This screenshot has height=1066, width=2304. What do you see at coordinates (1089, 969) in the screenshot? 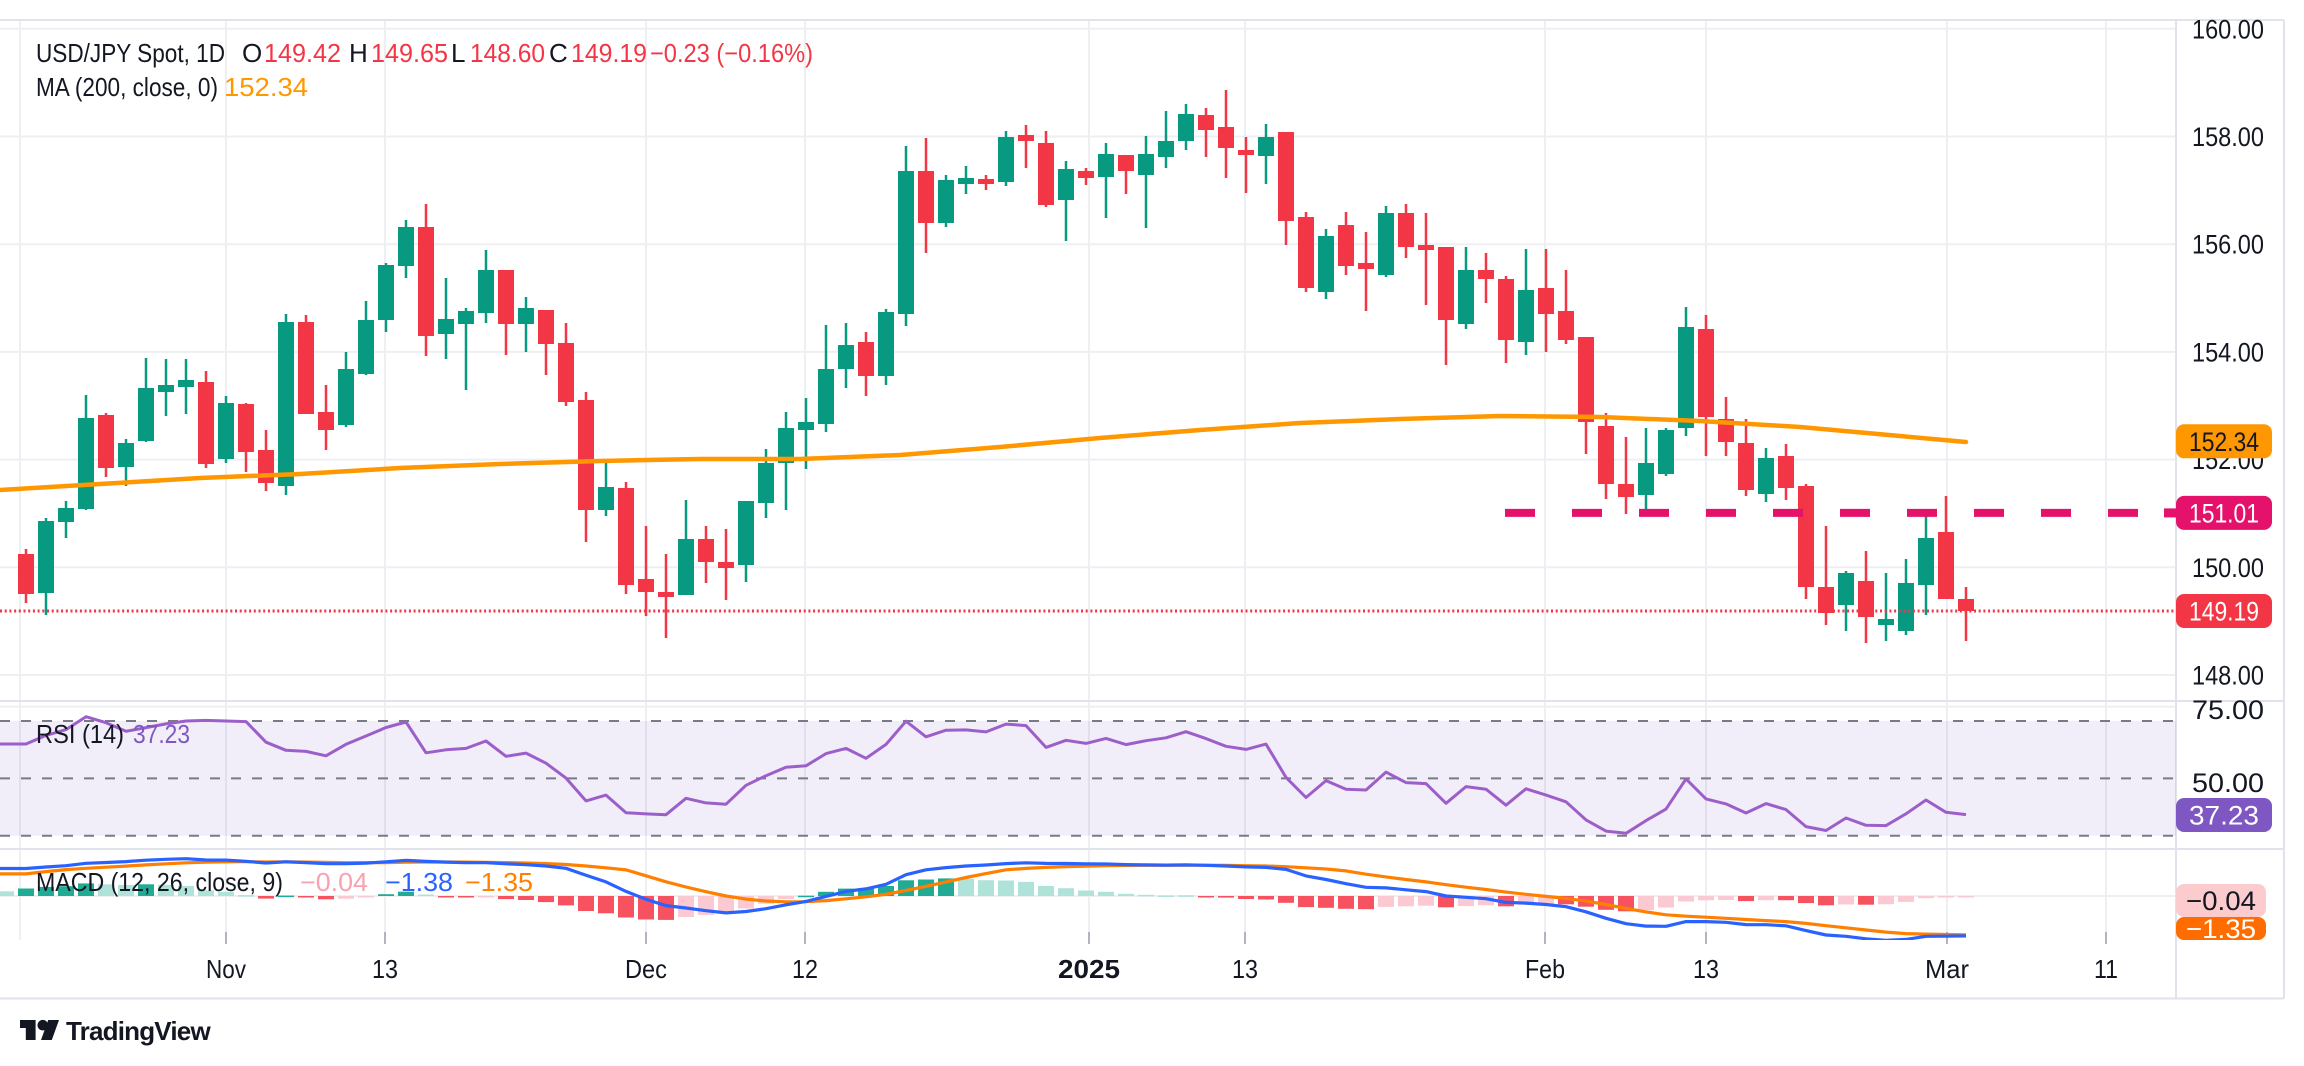
I see `svg-text: 2025` at bounding box center [1089, 969].